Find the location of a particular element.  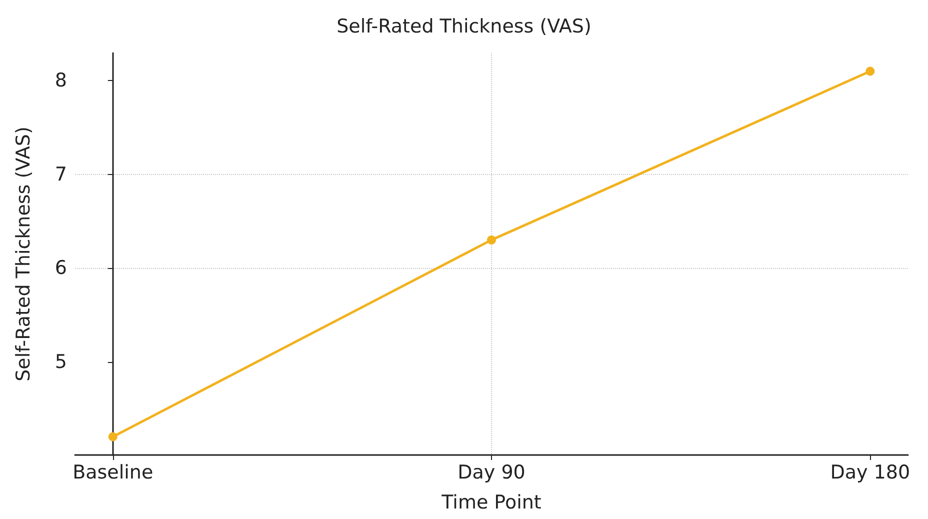

y-tick-label: 6 is located at coordinates (60, 268).